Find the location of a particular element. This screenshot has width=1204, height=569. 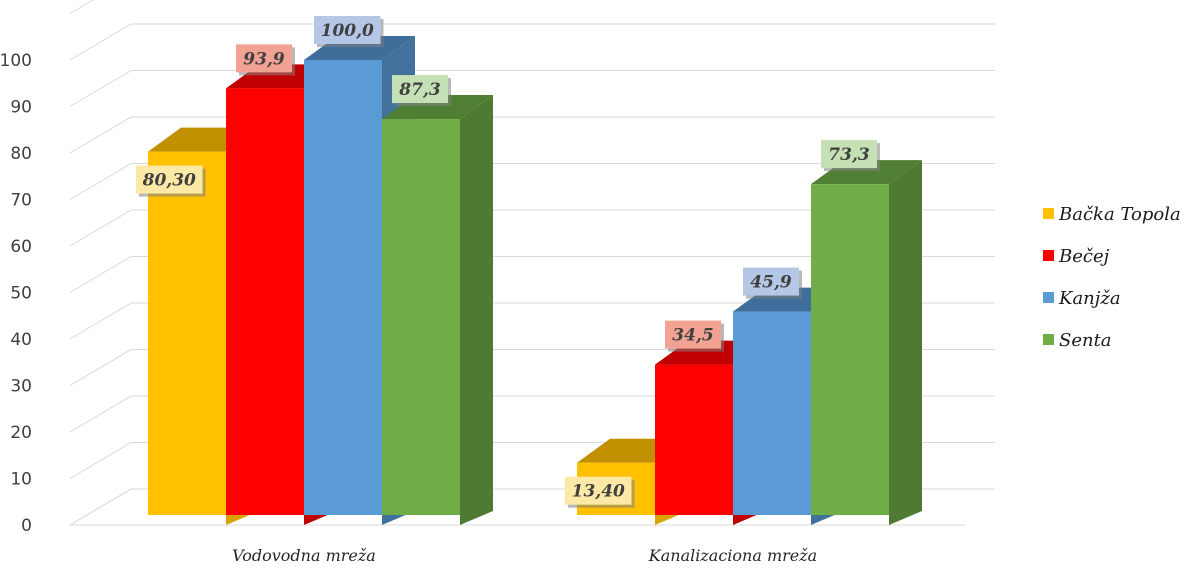

data-label: 73,3 is located at coordinates (850, 156).